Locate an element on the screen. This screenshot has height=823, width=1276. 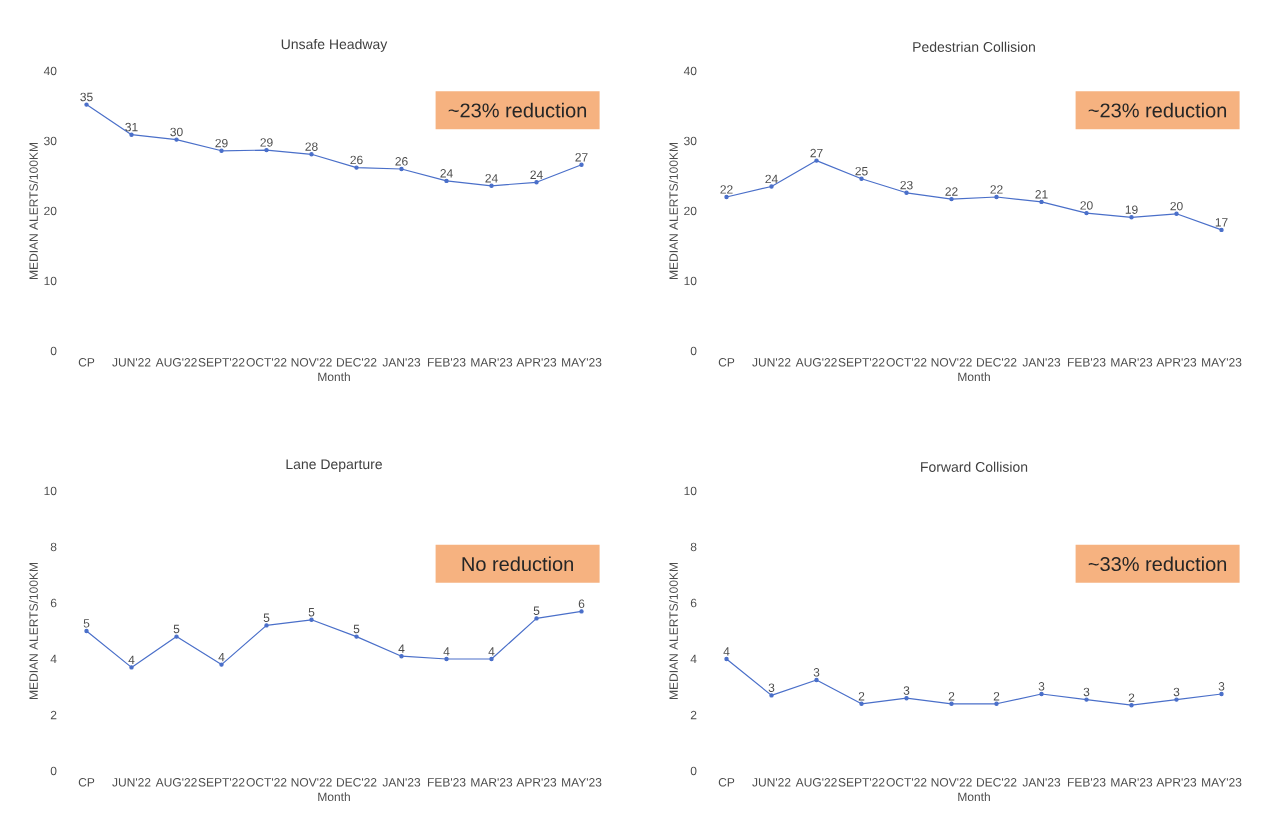
y-tick-label: 40 is located at coordinates (50, 71).